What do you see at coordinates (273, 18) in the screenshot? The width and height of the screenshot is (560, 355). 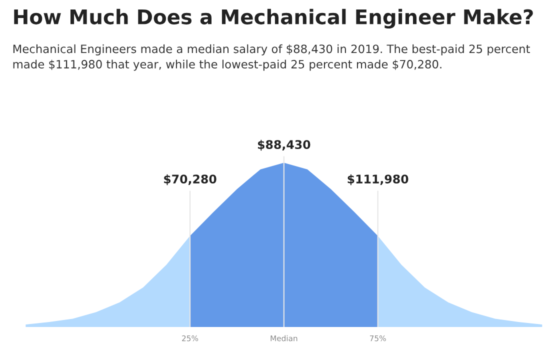 I see `chart-title: How Much Does a Mechanical Engineer Make?` at bounding box center [273, 18].